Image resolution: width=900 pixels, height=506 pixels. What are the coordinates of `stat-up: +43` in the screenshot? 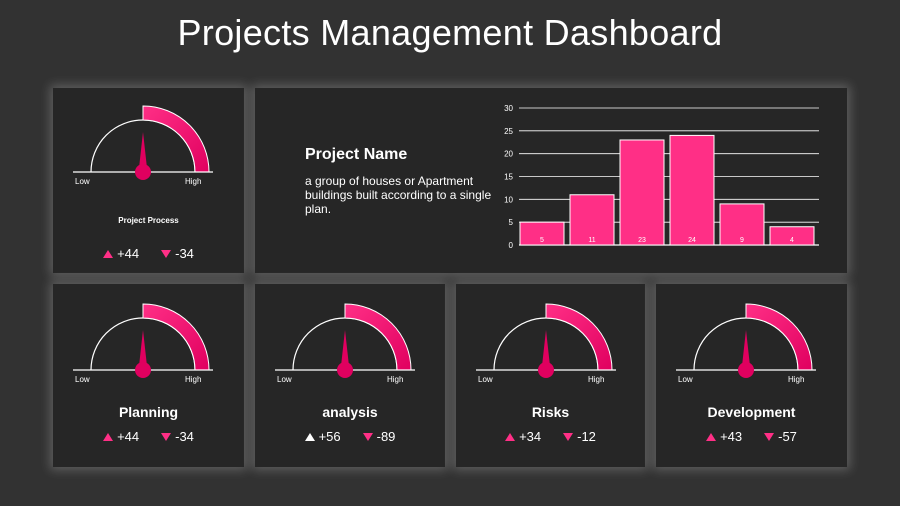 It's located at (724, 436).